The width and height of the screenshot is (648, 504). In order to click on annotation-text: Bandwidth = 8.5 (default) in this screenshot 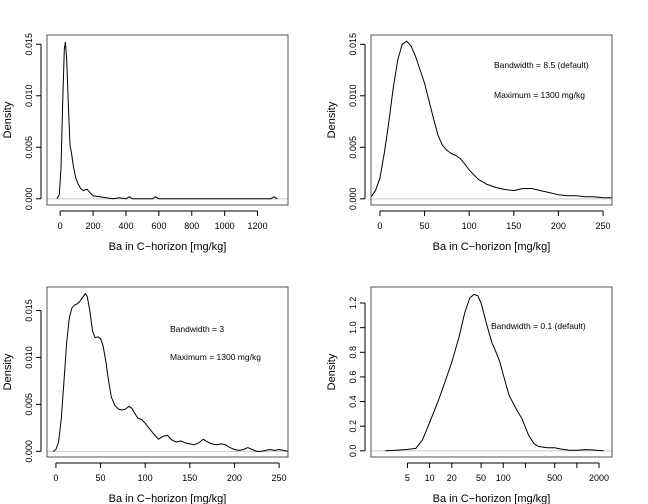, I will do `click(541, 65)`.